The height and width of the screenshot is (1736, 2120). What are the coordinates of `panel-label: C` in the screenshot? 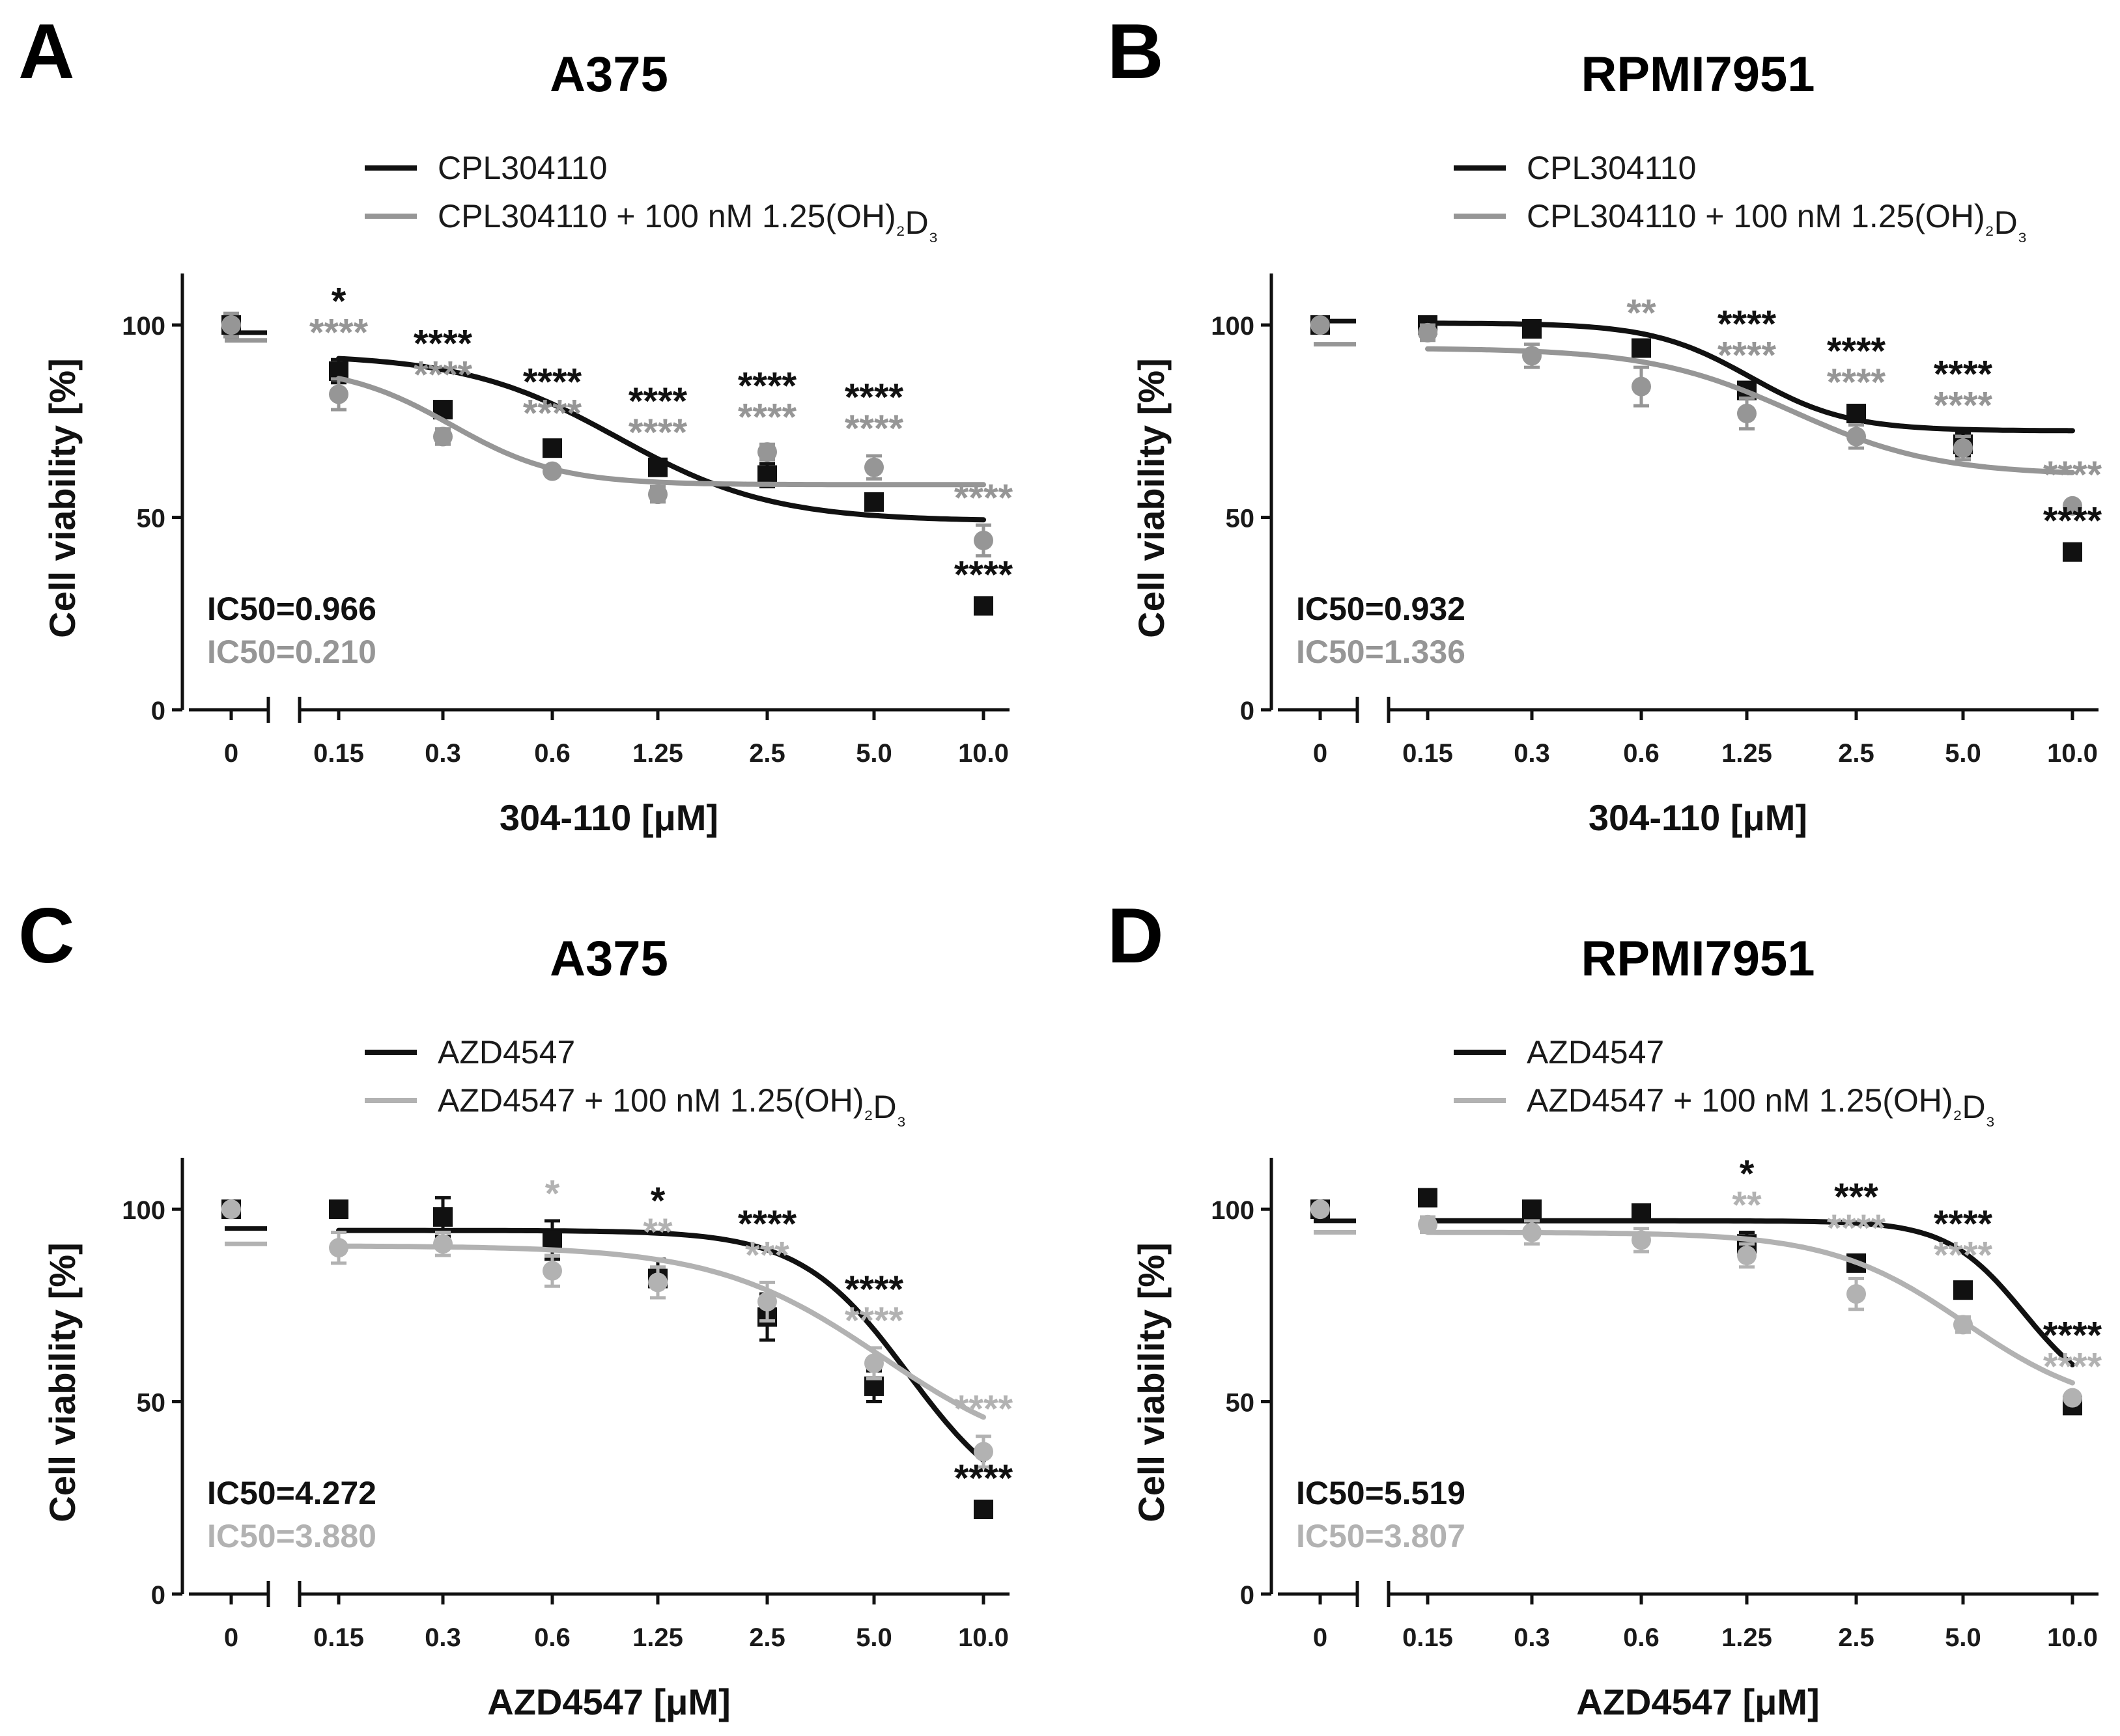 It's located at (46, 936).